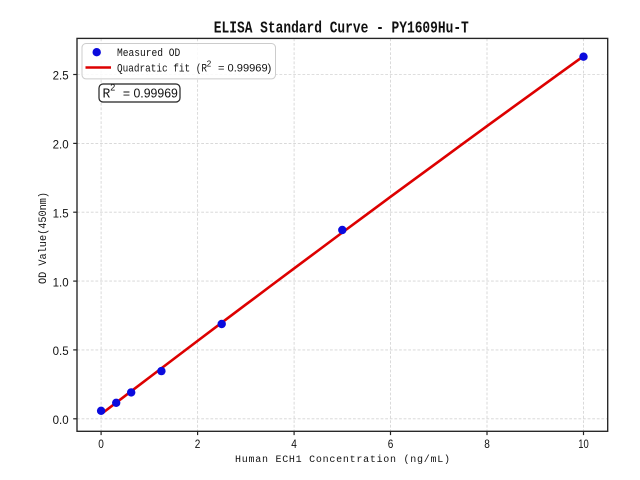 The image size is (640, 480). Describe the element at coordinates (342, 460) in the screenshot. I see `svg-text:Human ECH1 Concentration (ng/m: Human ECH1 Concentration (ng/mL)` at that location.